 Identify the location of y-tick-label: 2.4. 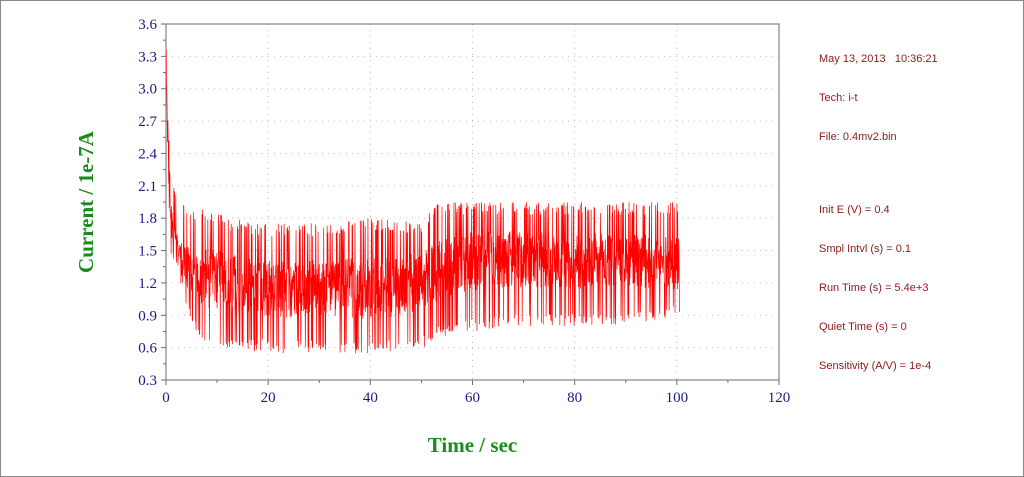
(147, 154).